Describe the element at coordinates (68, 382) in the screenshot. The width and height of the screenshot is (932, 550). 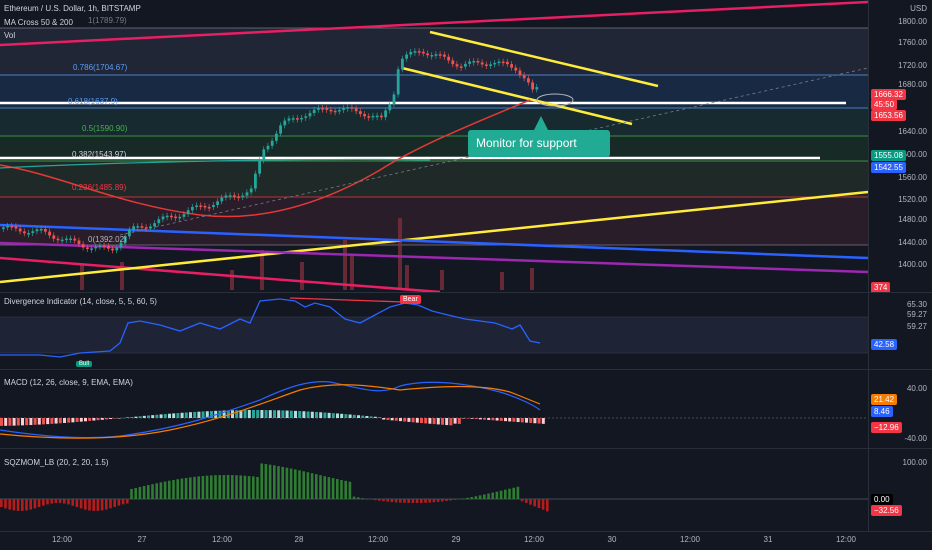
I see `macd-title: MACD (12, 26, close, 9, EMA, EMA)` at that location.